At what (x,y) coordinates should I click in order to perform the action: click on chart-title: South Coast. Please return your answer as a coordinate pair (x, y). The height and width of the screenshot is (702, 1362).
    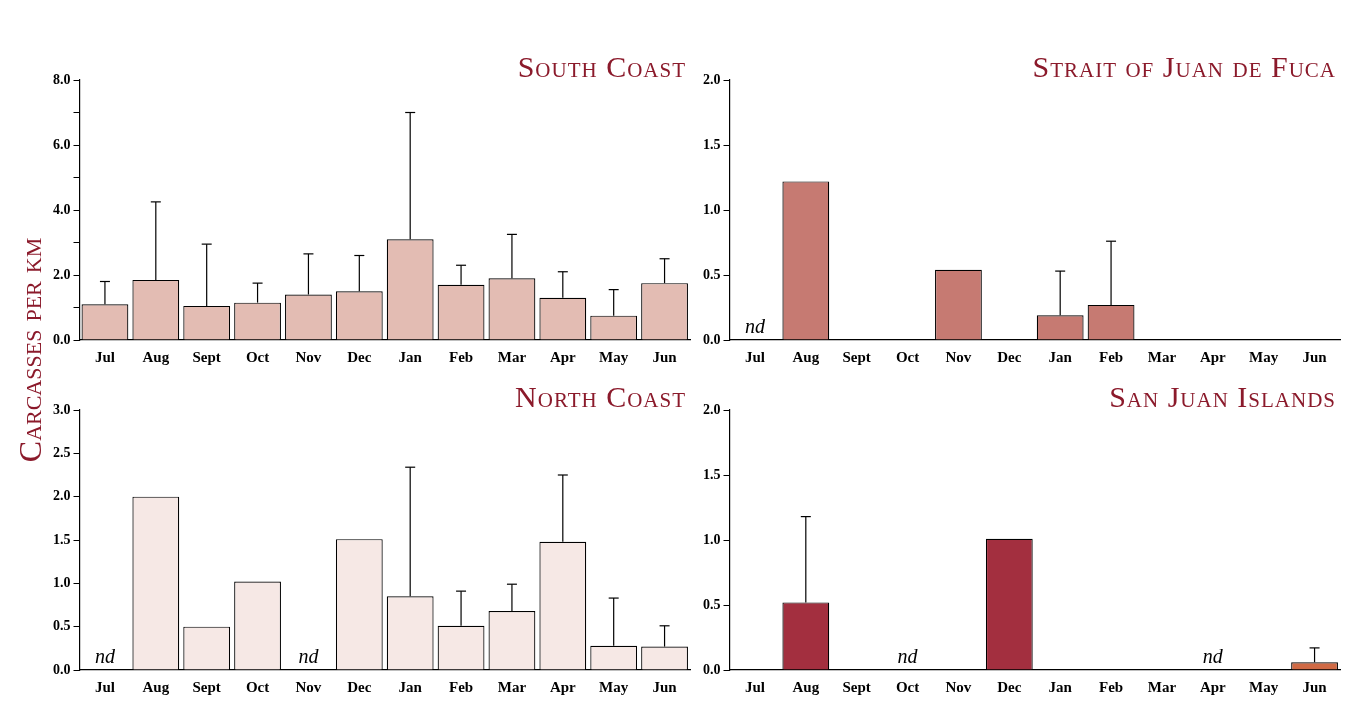
    Looking at the image, I should click on (601, 67).